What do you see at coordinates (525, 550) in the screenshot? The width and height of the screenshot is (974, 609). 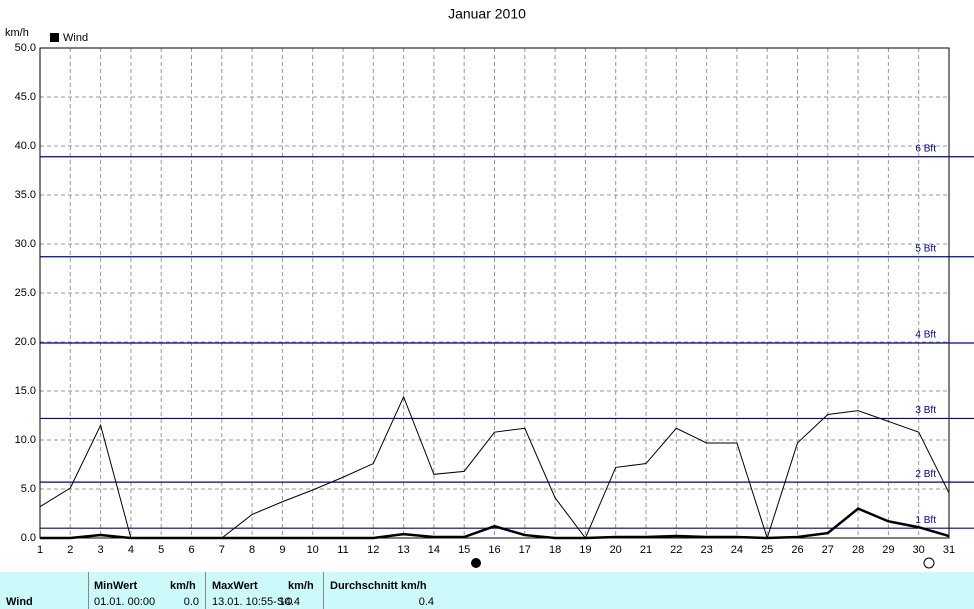 I see `x-tick-label: 17` at bounding box center [525, 550].